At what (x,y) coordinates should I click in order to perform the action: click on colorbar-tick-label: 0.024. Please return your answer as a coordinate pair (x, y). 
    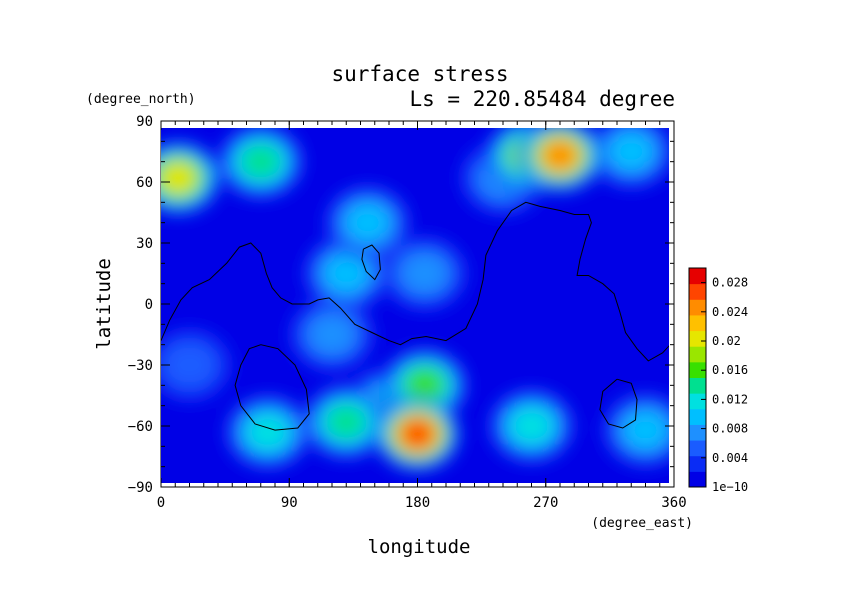
    Looking at the image, I should click on (730, 312).